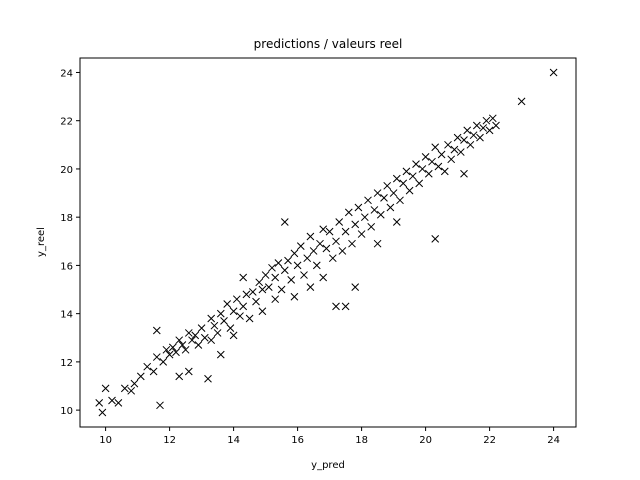 This screenshot has height=480, width=640. Describe the element at coordinates (66, 170) in the screenshot. I see `y-tick-label: 20` at that location.